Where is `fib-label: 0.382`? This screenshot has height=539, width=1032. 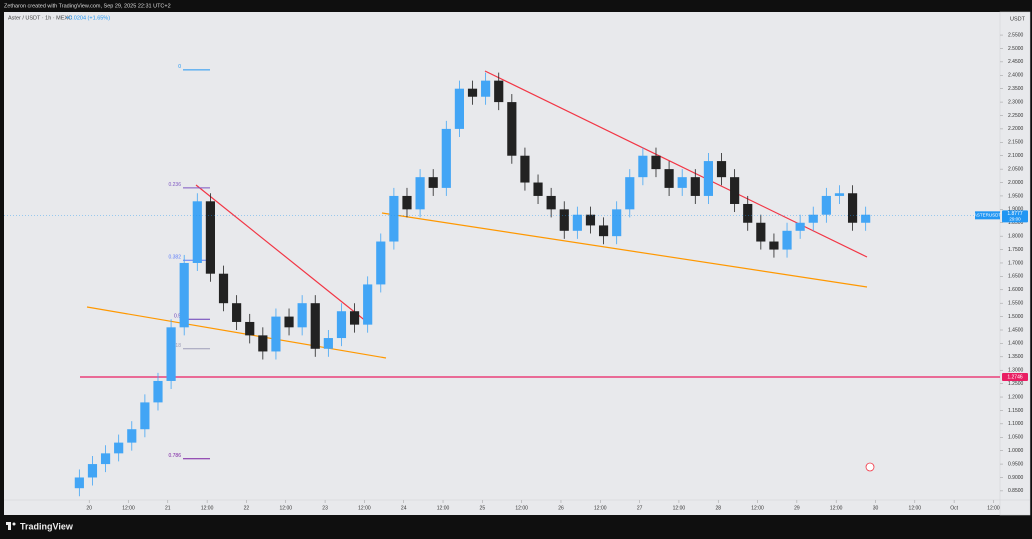
fib-label: 0.382 is located at coordinates (174, 258).